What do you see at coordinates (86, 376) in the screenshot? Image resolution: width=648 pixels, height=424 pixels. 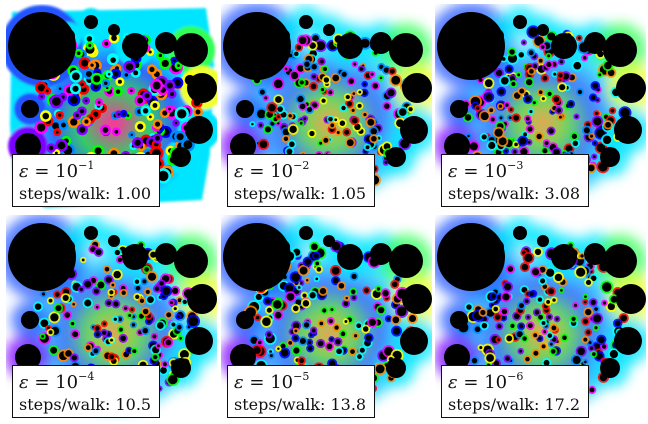 I see `epsilon-exponent: −4` at bounding box center [86, 376].